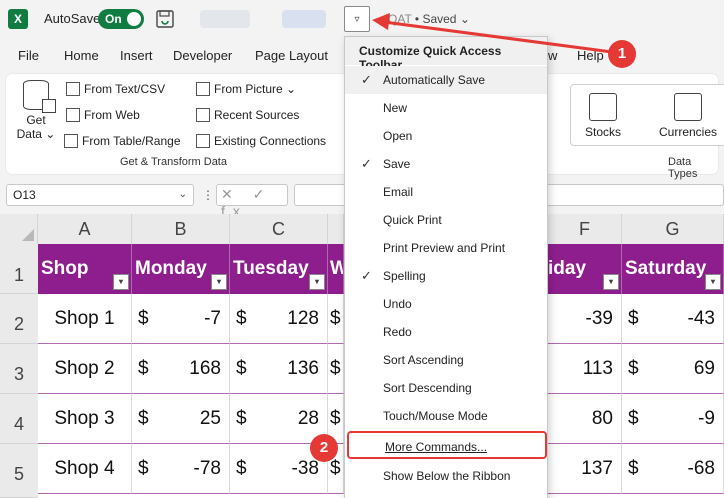 The image size is (724, 498). Describe the element at coordinates (400, 19) in the screenshot. I see `doc-title-name: QAT` at that location.